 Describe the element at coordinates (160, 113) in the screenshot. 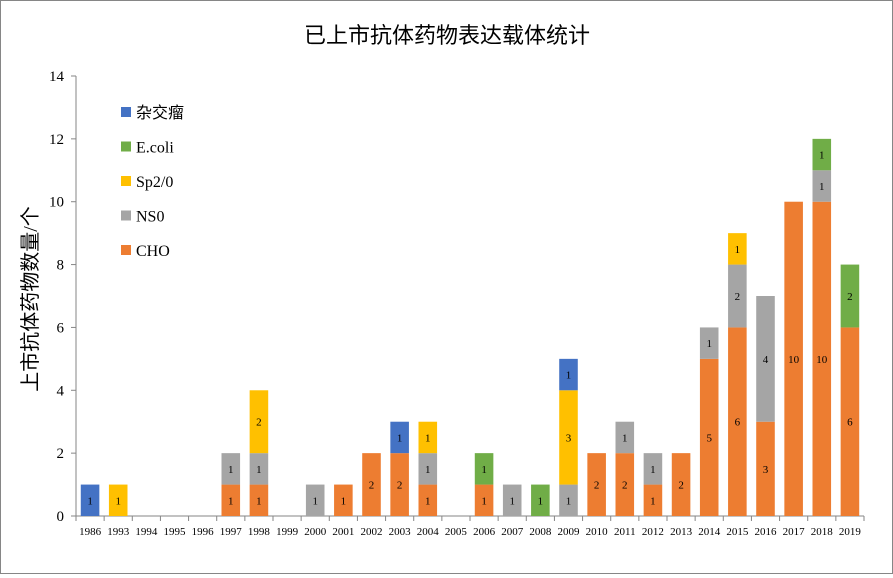

I see `legend-label: 杂交瘤` at that location.